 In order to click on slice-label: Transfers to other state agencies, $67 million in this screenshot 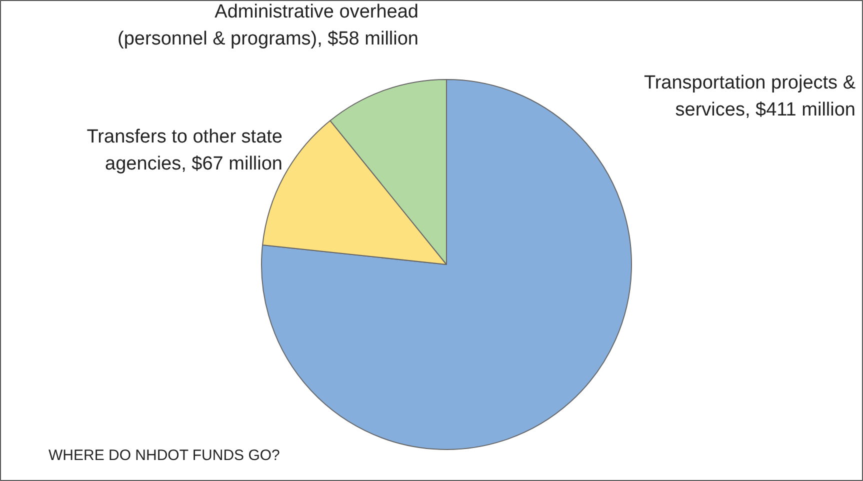, I will do `click(184, 150)`.